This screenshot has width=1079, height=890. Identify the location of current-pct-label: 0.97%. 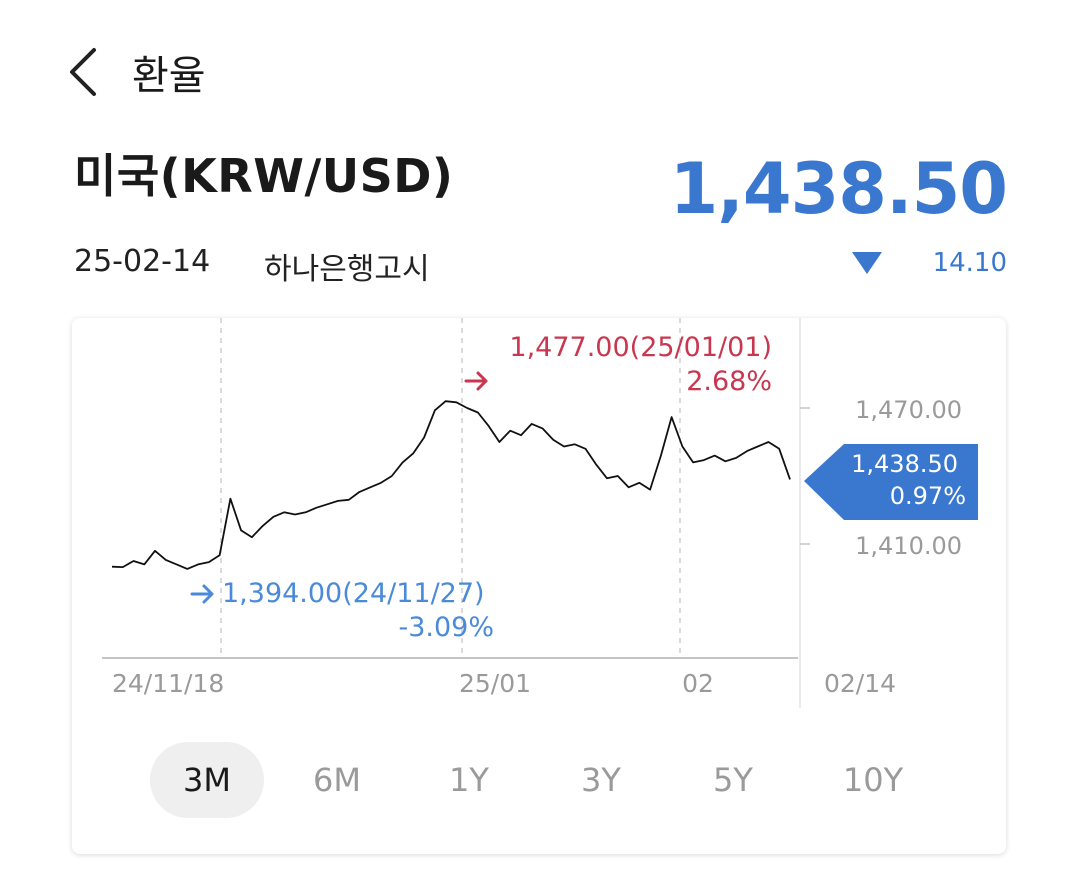
(928, 496).